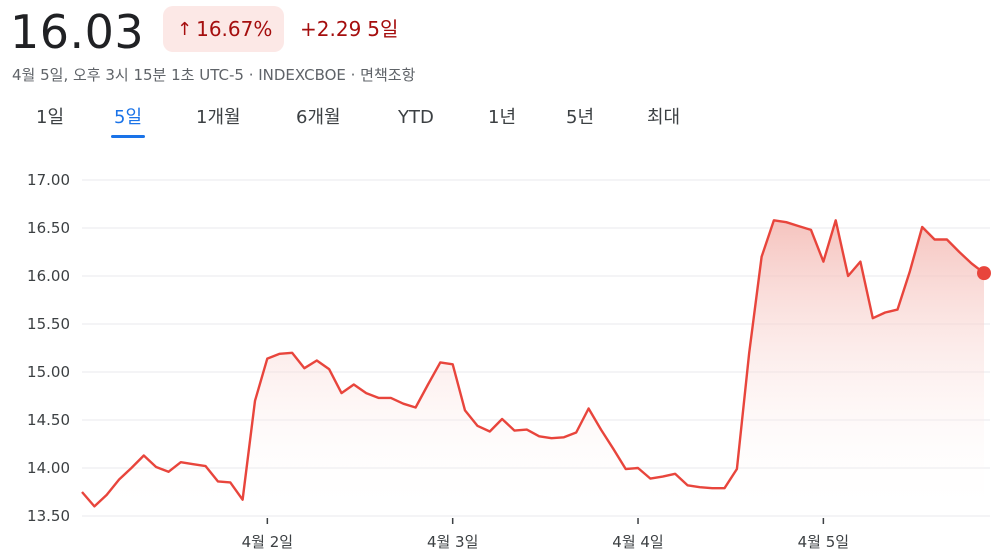 The height and width of the screenshot is (560, 1008). What do you see at coordinates (48, 468) in the screenshot?
I see `y-tick-label: 14.00` at bounding box center [48, 468].